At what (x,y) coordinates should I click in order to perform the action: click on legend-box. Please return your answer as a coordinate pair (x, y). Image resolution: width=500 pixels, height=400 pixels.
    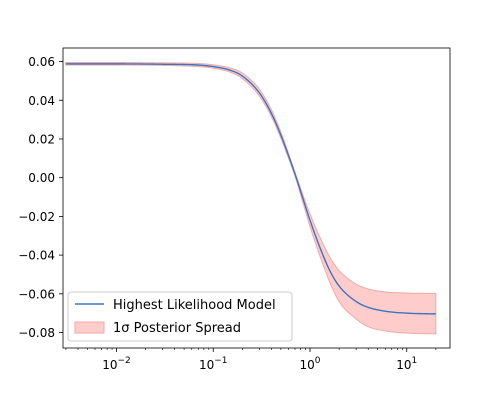
    Looking at the image, I should click on (180, 316).